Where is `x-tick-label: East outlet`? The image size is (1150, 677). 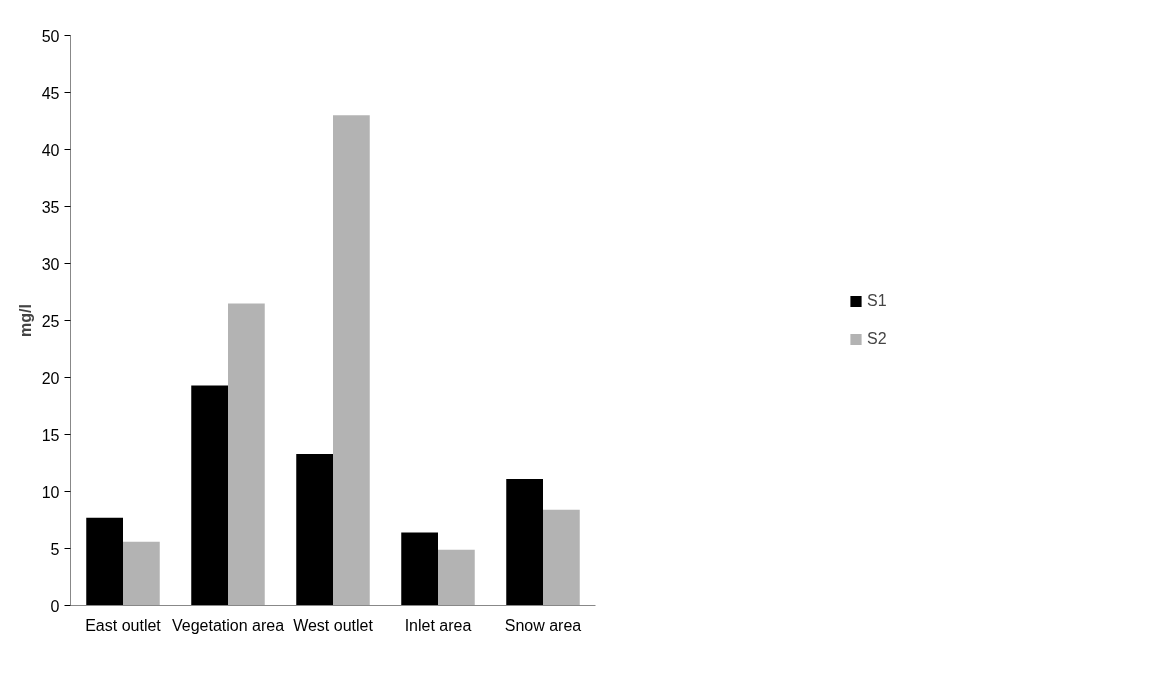
x-tick-label: East outlet is located at coordinates (123, 625).